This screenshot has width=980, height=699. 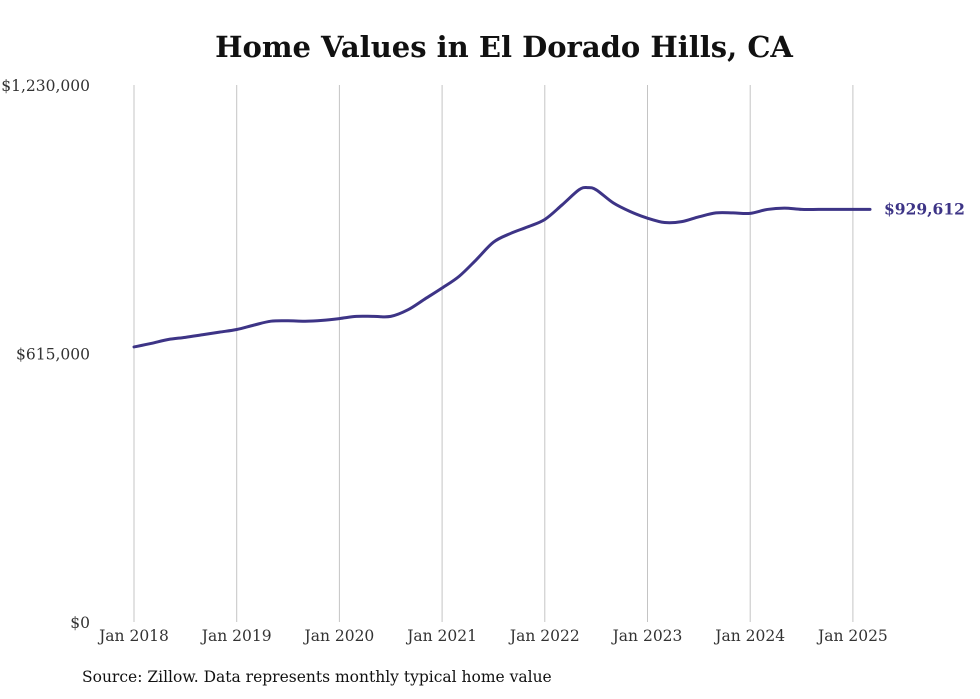 I want to click on x-tick-label: Jan 2024, so click(x=749, y=636).